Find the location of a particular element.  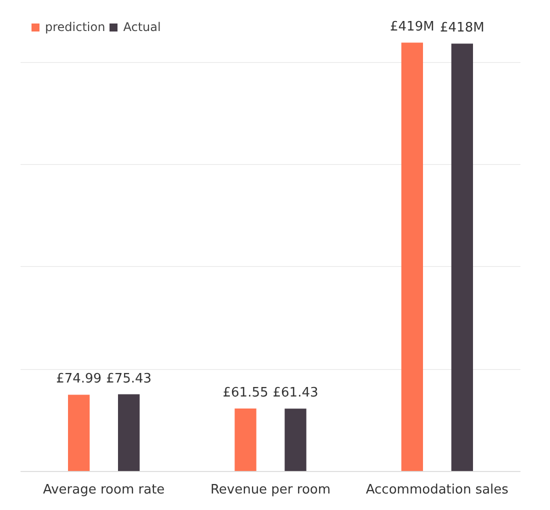

data-label: £75.43 is located at coordinates (129, 378).